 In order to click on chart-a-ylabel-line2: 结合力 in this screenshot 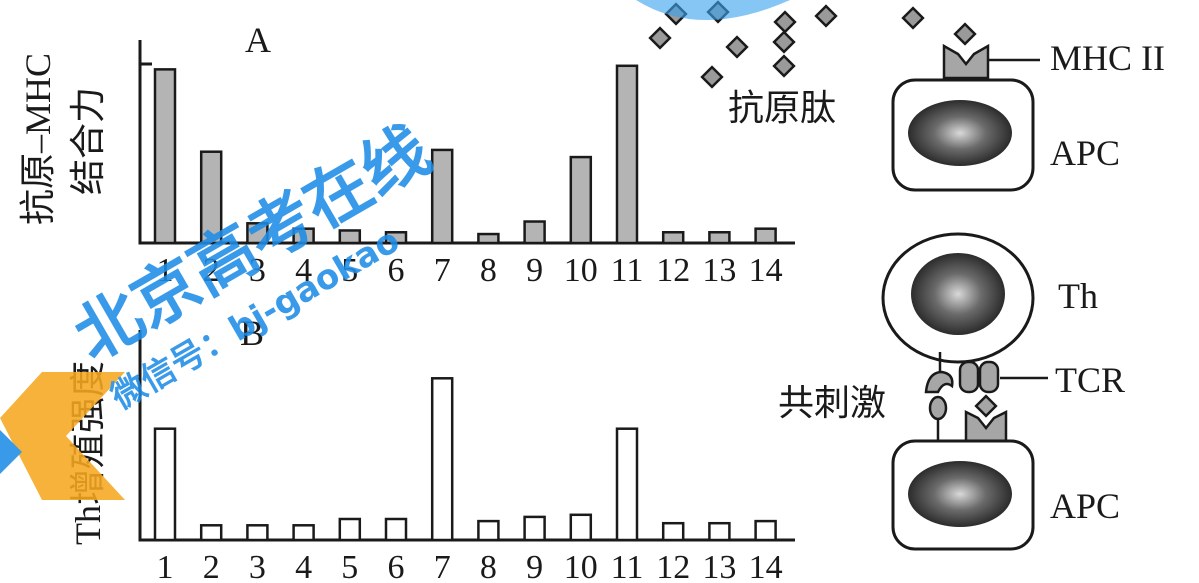, I will do `click(88, 141)`.